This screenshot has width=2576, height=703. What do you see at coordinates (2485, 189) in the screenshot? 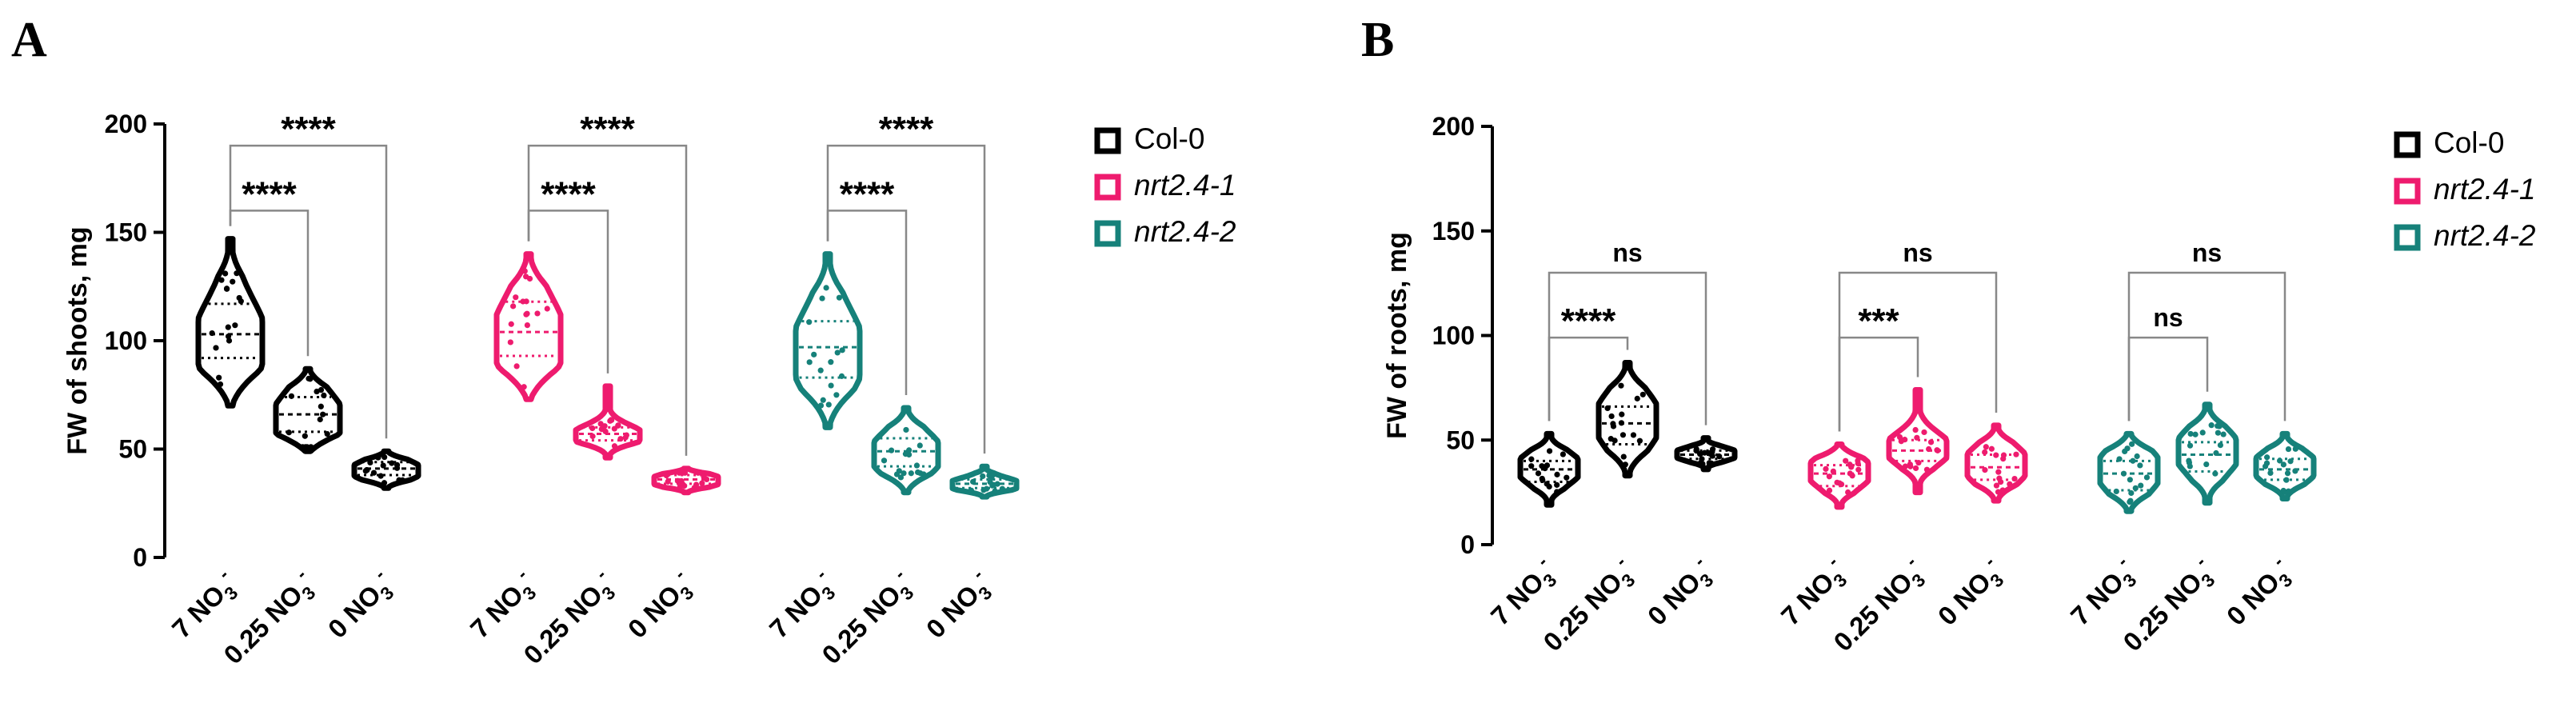
I see `legend-label-nrt1: nrt2.4-1` at bounding box center [2485, 189].